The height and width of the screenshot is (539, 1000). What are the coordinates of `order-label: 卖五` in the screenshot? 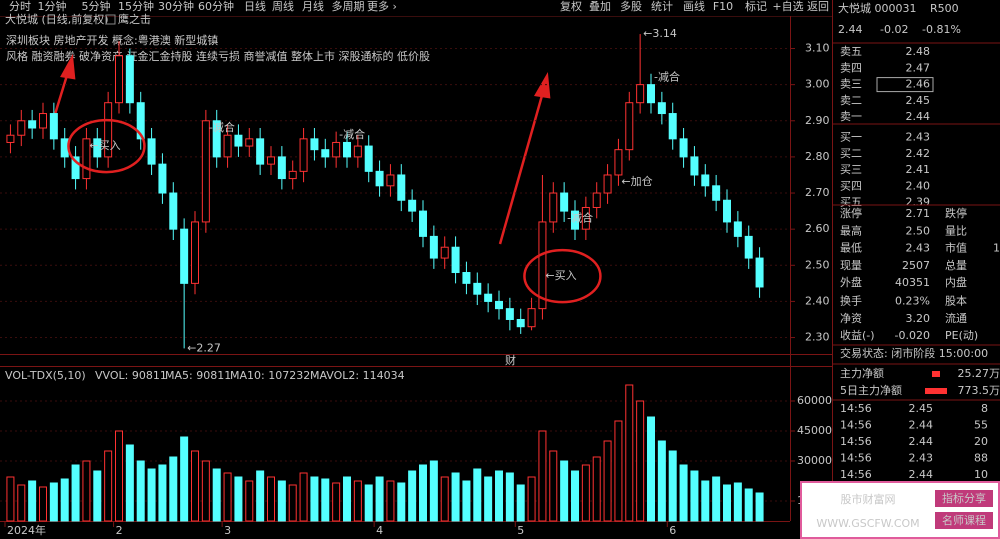 It's located at (851, 51).